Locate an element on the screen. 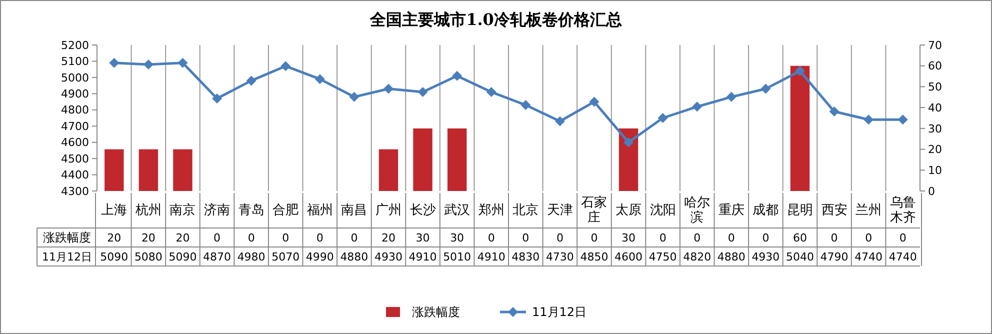 The image size is (992, 334). y-tick-label: 4500 is located at coordinates (75, 159).